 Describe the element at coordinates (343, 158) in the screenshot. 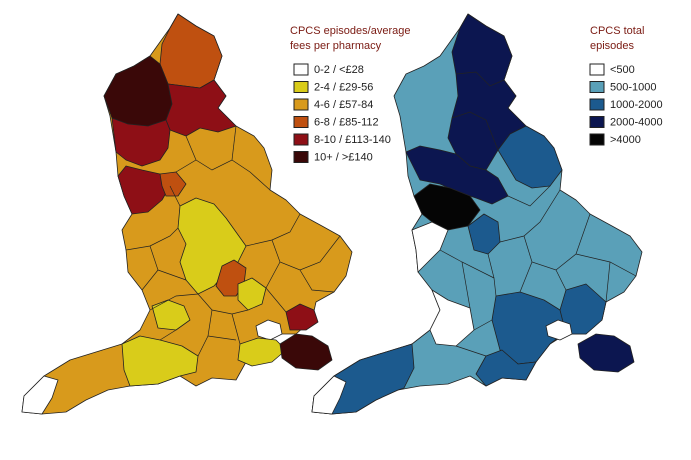

I see `left-legend-label-5: 10+ / >£140` at that location.